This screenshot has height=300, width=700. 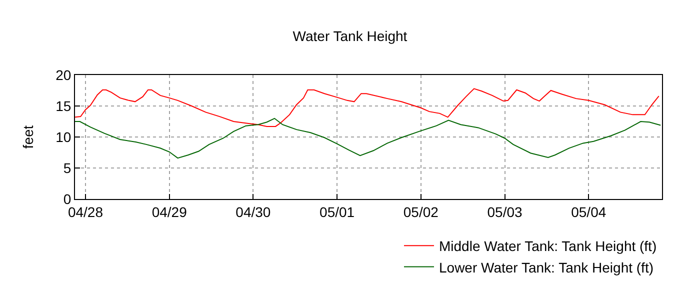 I want to click on x-tick-label: 05/01, so click(x=337, y=212).